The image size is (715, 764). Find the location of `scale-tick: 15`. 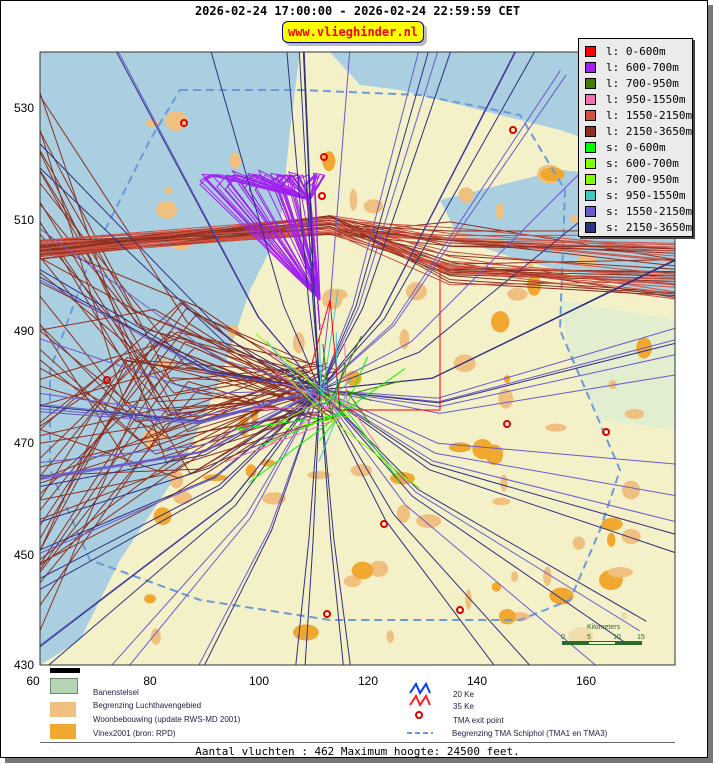

scale-tick: 15 is located at coordinates (641, 637).